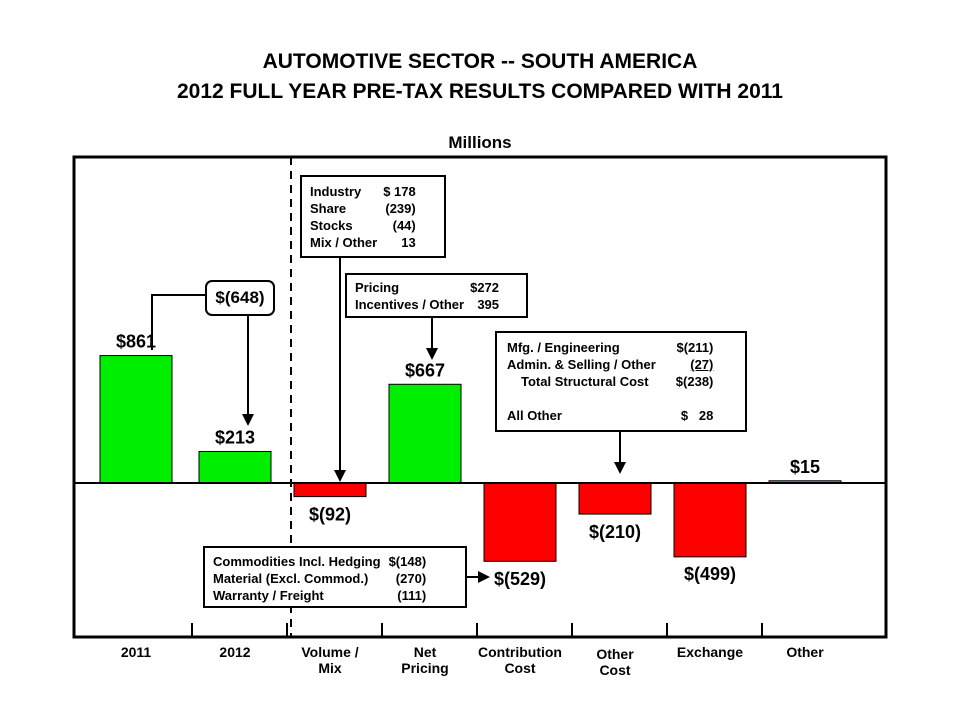 The image size is (960, 720). Describe the element at coordinates (534, 415) in the screenshot. I see `detail-label: All Other` at that location.